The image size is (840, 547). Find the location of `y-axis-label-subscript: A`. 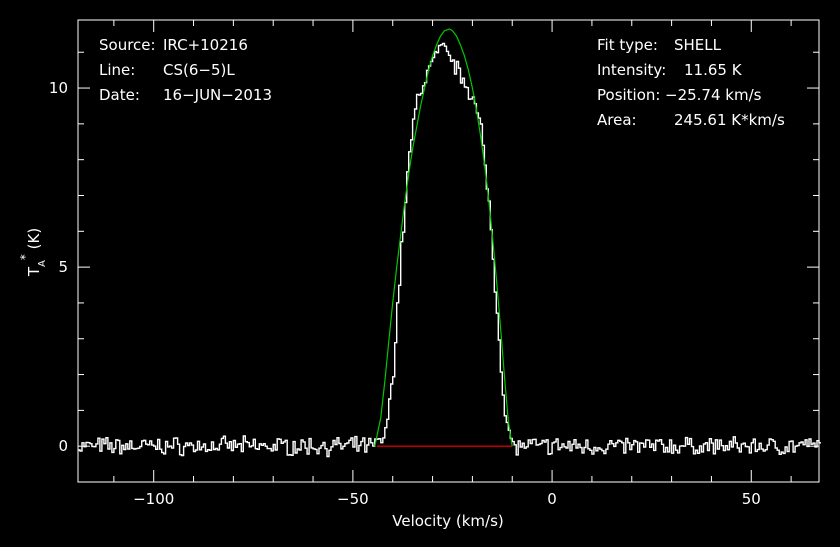

y-axis-label-subscript: A is located at coordinates (42, 263).